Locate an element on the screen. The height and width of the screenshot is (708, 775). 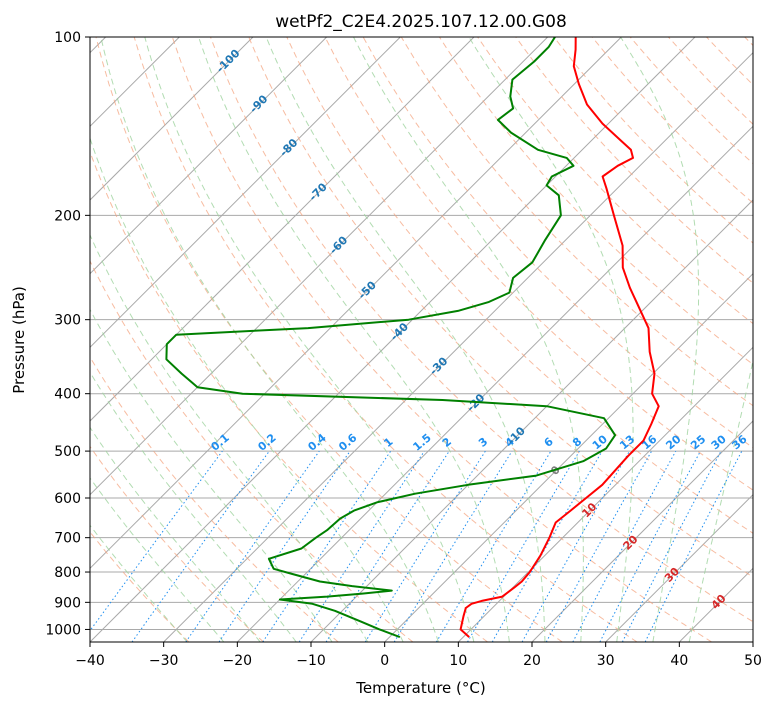
mixing-ratio-label: 0.2 is located at coordinates (266, 442).